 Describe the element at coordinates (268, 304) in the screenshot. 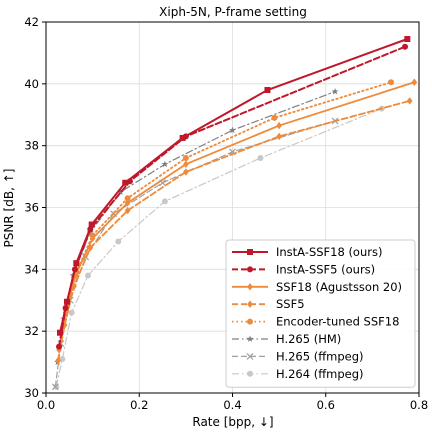

I see `legend-entry: SSF5` at that location.